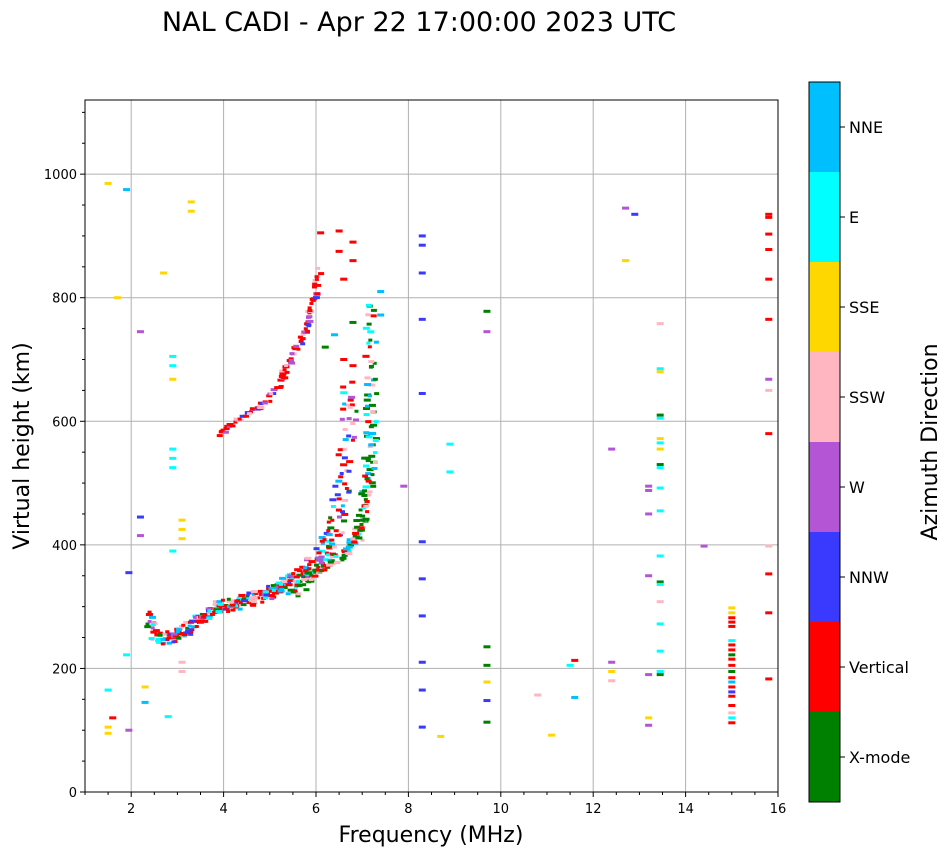 The image size is (951, 856). Describe the element at coordinates (408, 809) in the screenshot. I see `x-tick-label: 8` at that location.